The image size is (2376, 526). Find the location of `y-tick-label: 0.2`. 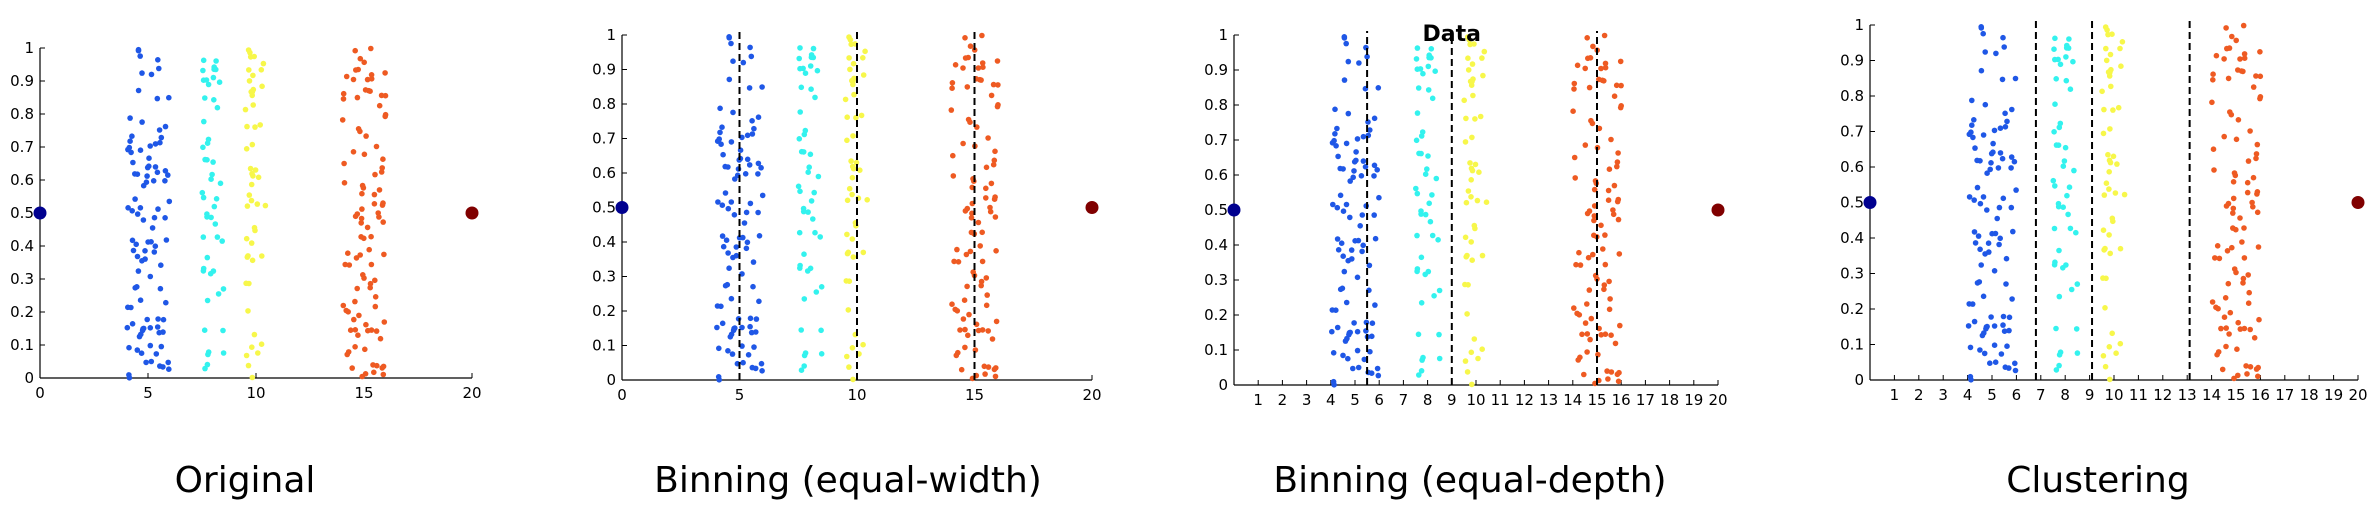

y-tick-label: 0.2 is located at coordinates (22, 312).